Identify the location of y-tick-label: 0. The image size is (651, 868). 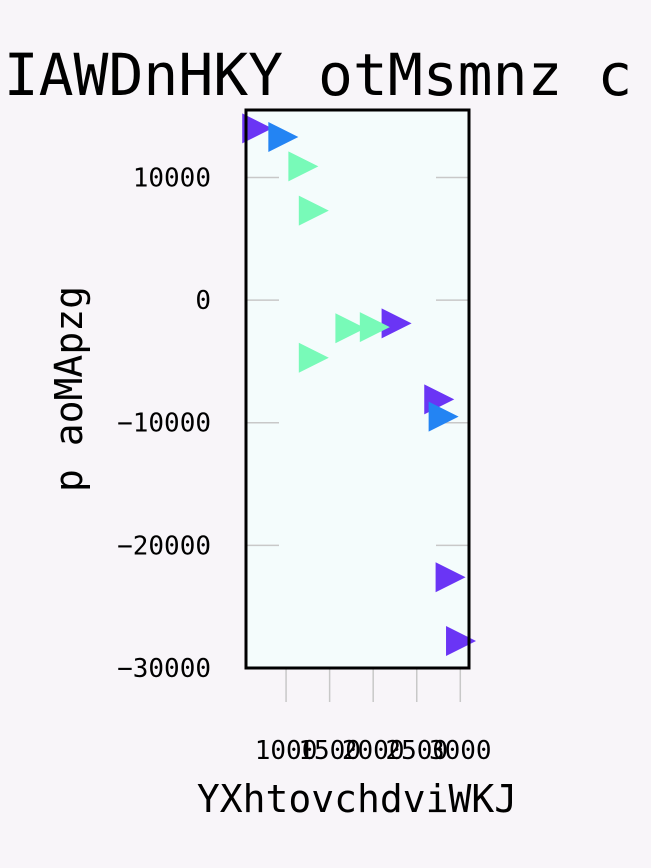
(203, 301).